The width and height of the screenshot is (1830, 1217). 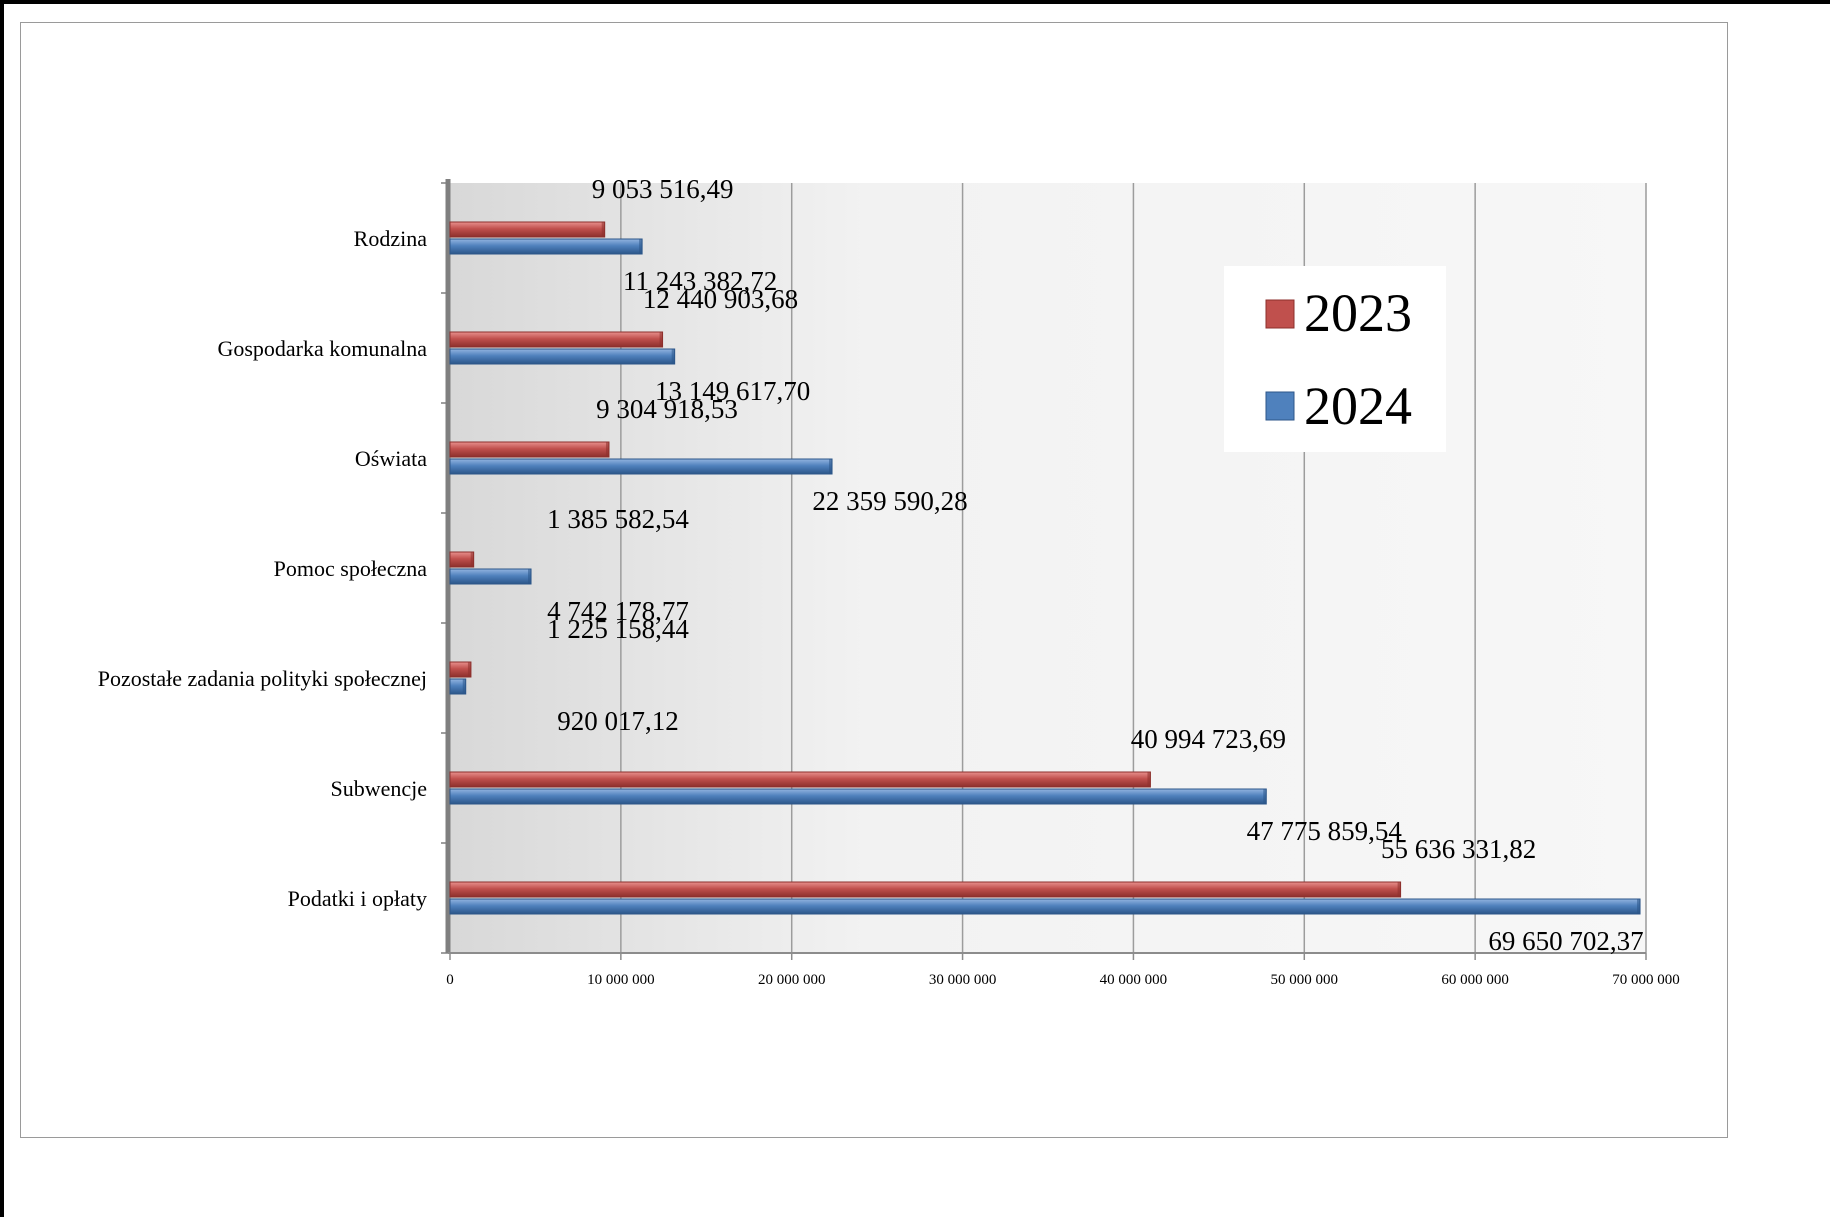 What do you see at coordinates (262, 678) in the screenshot?
I see `category-label: Pozostałe zadania polityki społecznej` at bounding box center [262, 678].